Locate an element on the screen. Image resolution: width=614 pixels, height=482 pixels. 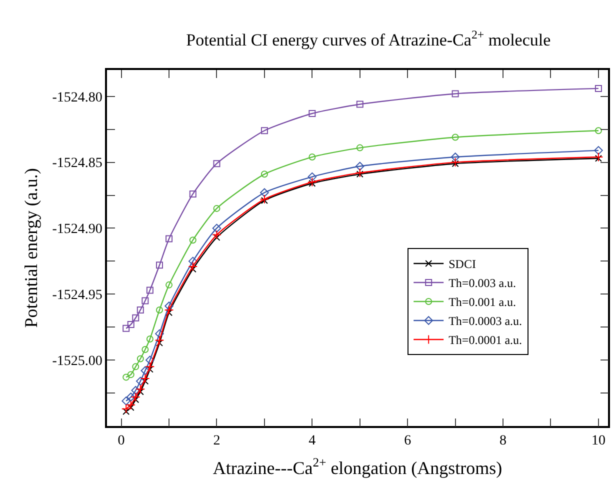
x-tick-label: 2 is located at coordinates (216, 441).